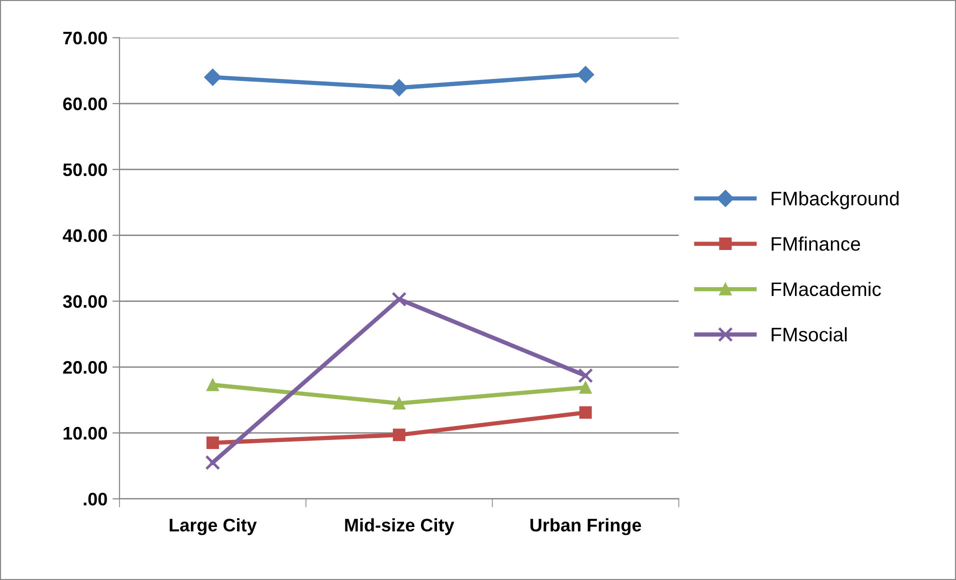 The image size is (956, 580). What do you see at coordinates (84, 235) in the screenshot?
I see `y-tick-label: 40.00` at bounding box center [84, 235].